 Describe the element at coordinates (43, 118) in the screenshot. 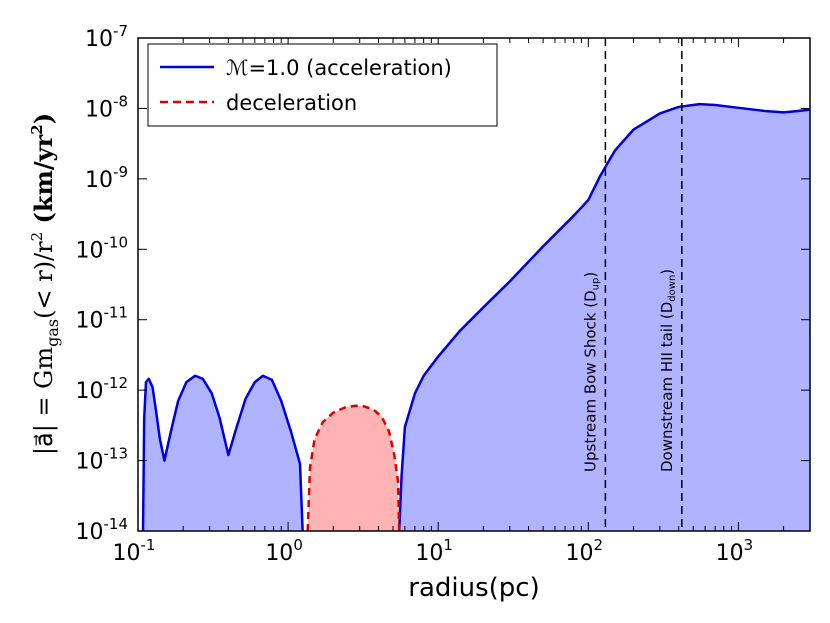

I see `ylabel-units-close: )` at that location.